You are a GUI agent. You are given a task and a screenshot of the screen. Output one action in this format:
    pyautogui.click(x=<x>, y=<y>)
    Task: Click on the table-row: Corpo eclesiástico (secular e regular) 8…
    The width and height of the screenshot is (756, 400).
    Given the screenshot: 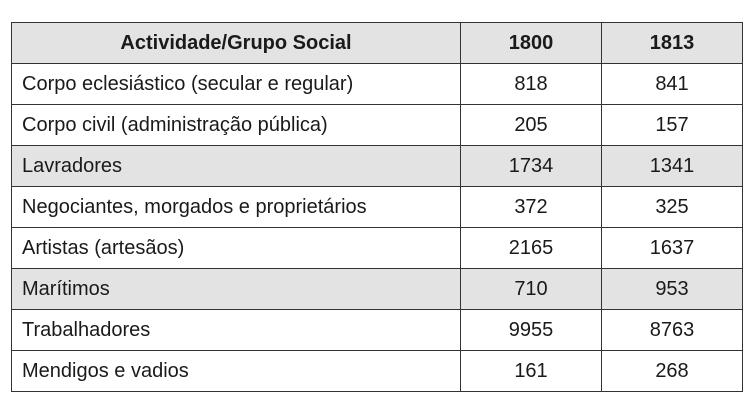 What is the action you would take?
    pyautogui.click(x=377, y=84)
    